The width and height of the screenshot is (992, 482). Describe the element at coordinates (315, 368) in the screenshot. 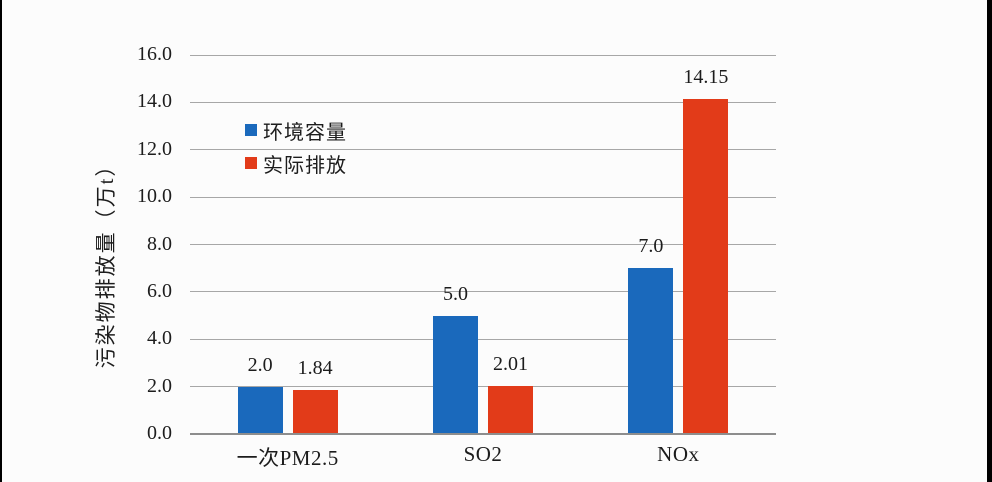

I see `bar-value-label-actual-pm25: 1.84` at that location.